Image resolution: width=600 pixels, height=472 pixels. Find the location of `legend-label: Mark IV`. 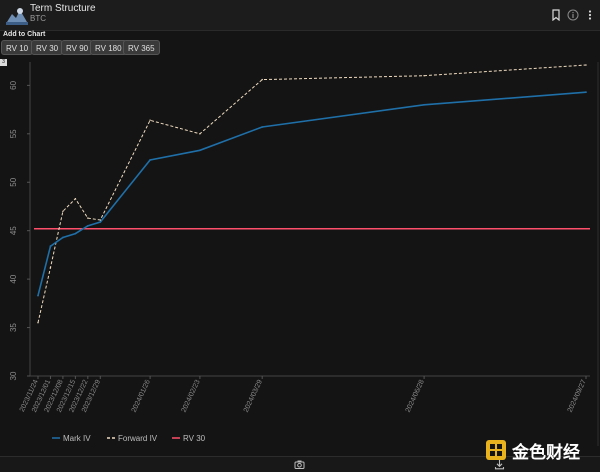

legend-label: Mark IV is located at coordinates (77, 438).